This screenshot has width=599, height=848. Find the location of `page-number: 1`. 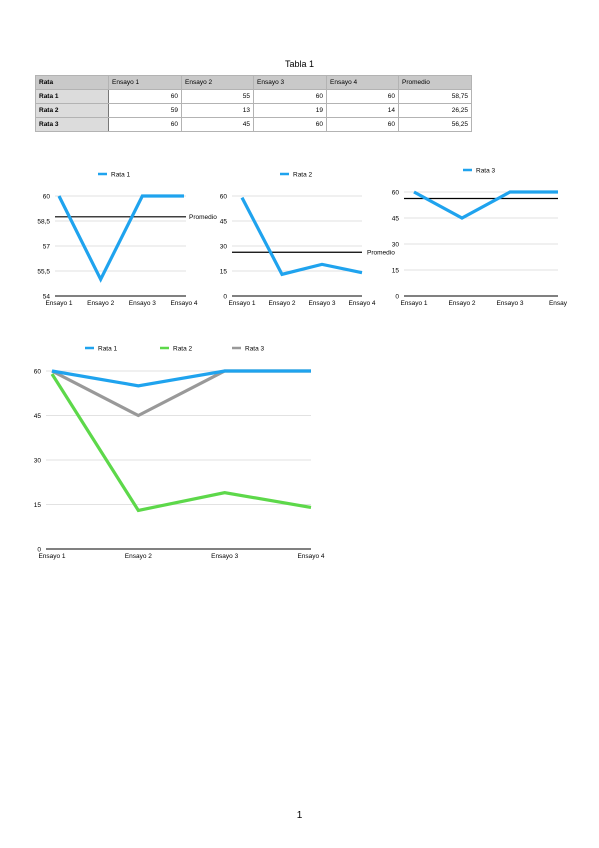

page-number: 1 is located at coordinates (299, 815).